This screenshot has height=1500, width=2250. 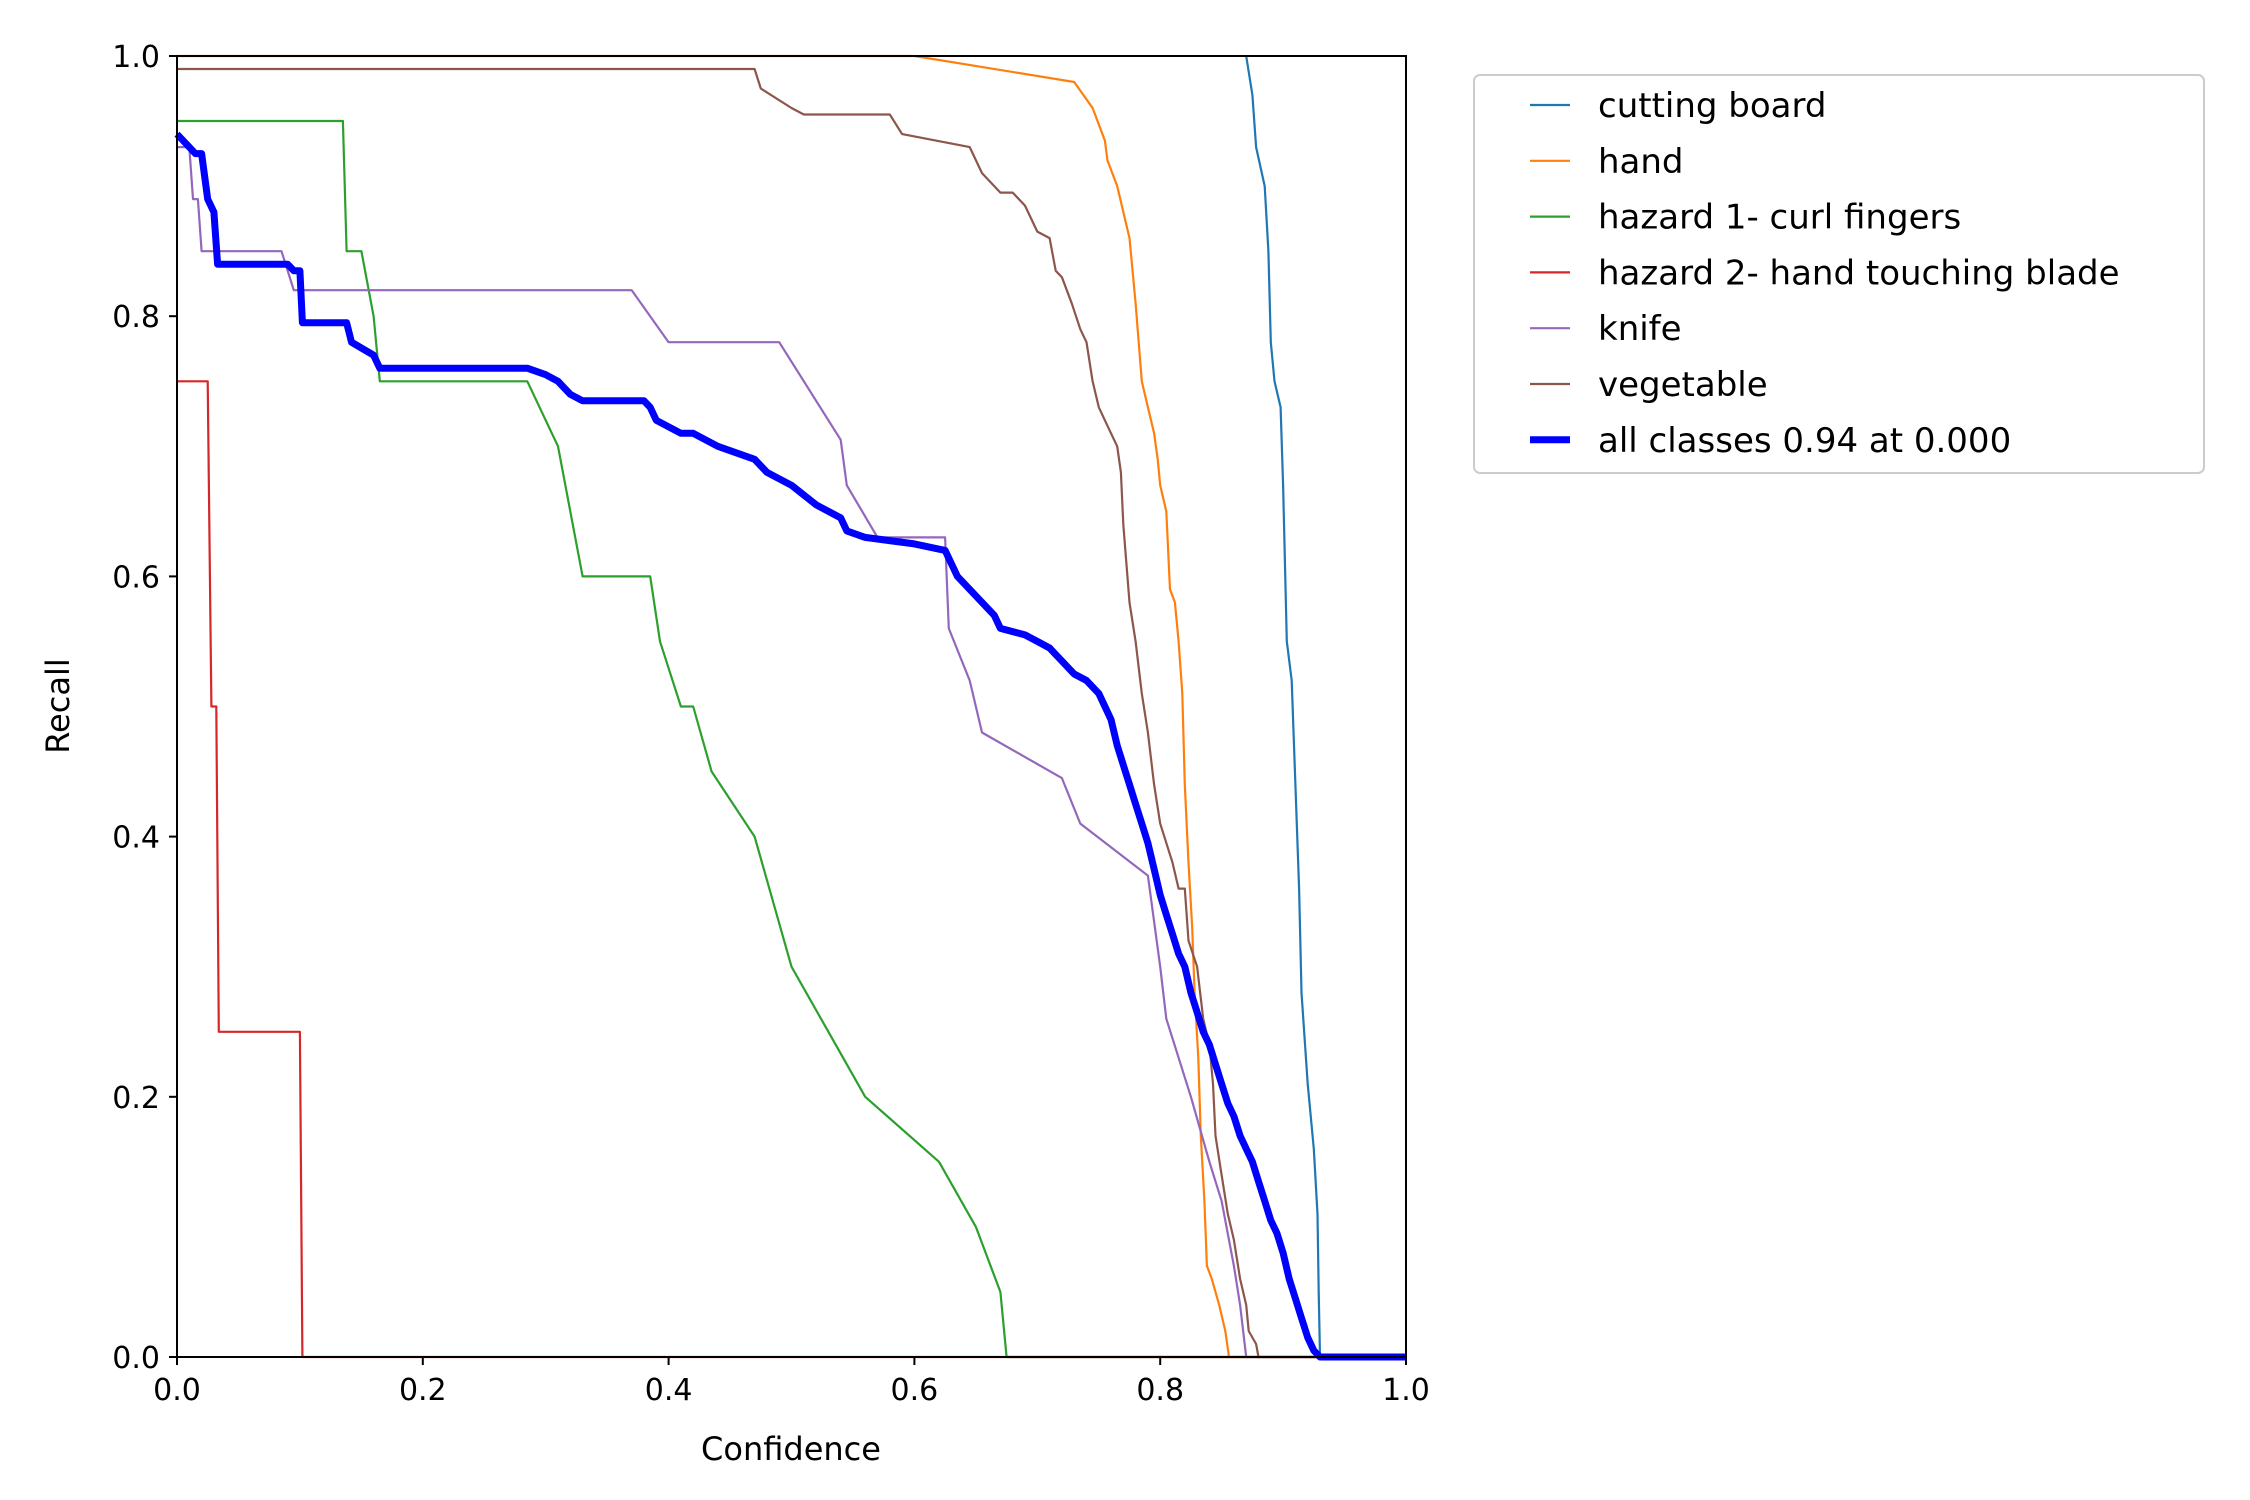 I want to click on x-tick-label: 0.2, so click(x=423, y=1390).